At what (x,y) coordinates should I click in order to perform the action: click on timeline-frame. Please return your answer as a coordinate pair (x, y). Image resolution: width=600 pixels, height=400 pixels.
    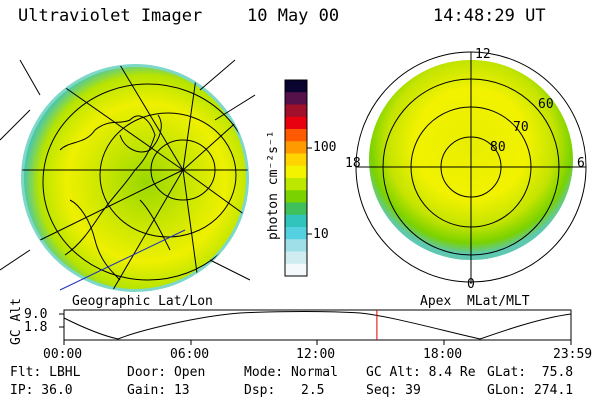
    Looking at the image, I should click on (317, 325).